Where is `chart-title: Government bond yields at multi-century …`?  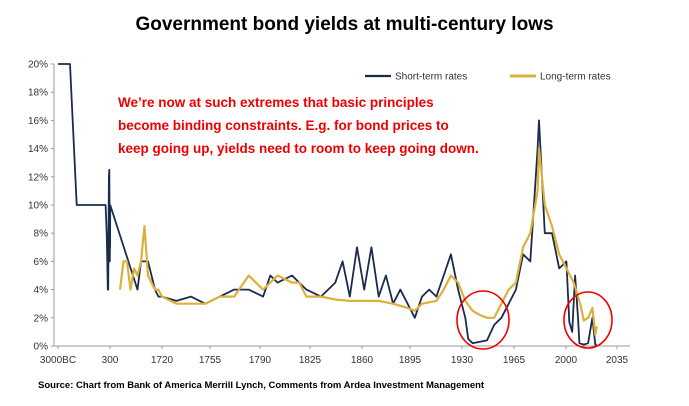 chart-title: Government bond yields at multi-century … is located at coordinates (344, 24).